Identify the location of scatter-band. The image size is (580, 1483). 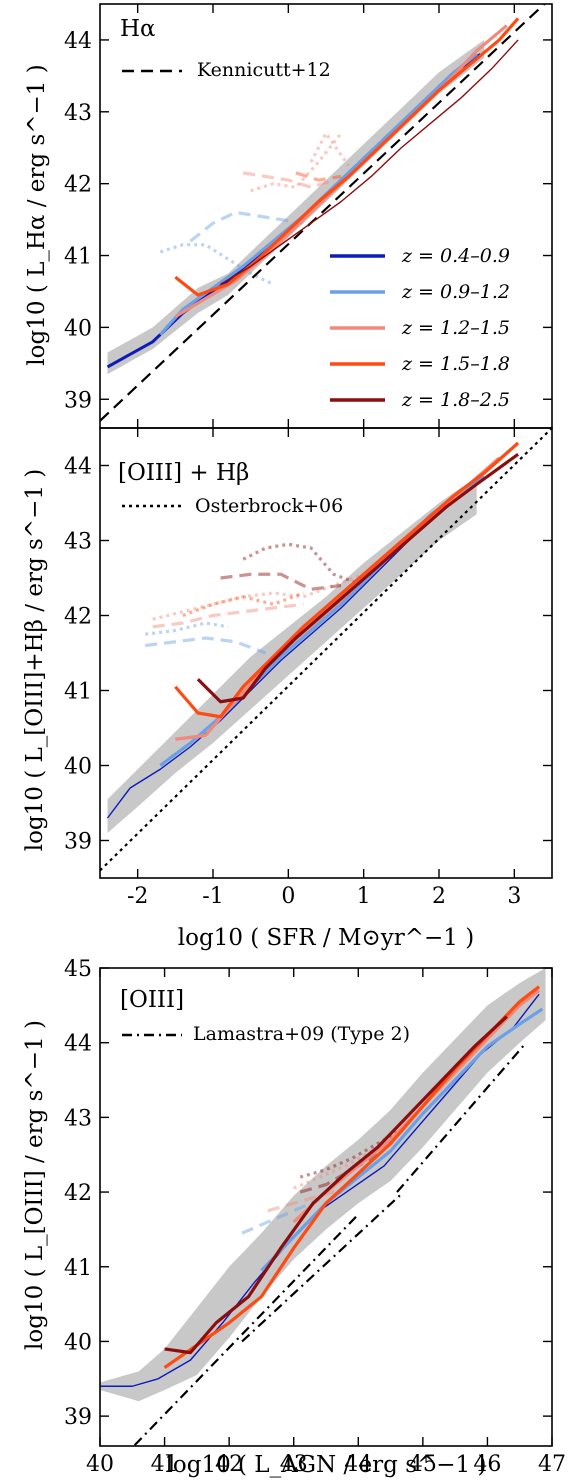
(296, 207).